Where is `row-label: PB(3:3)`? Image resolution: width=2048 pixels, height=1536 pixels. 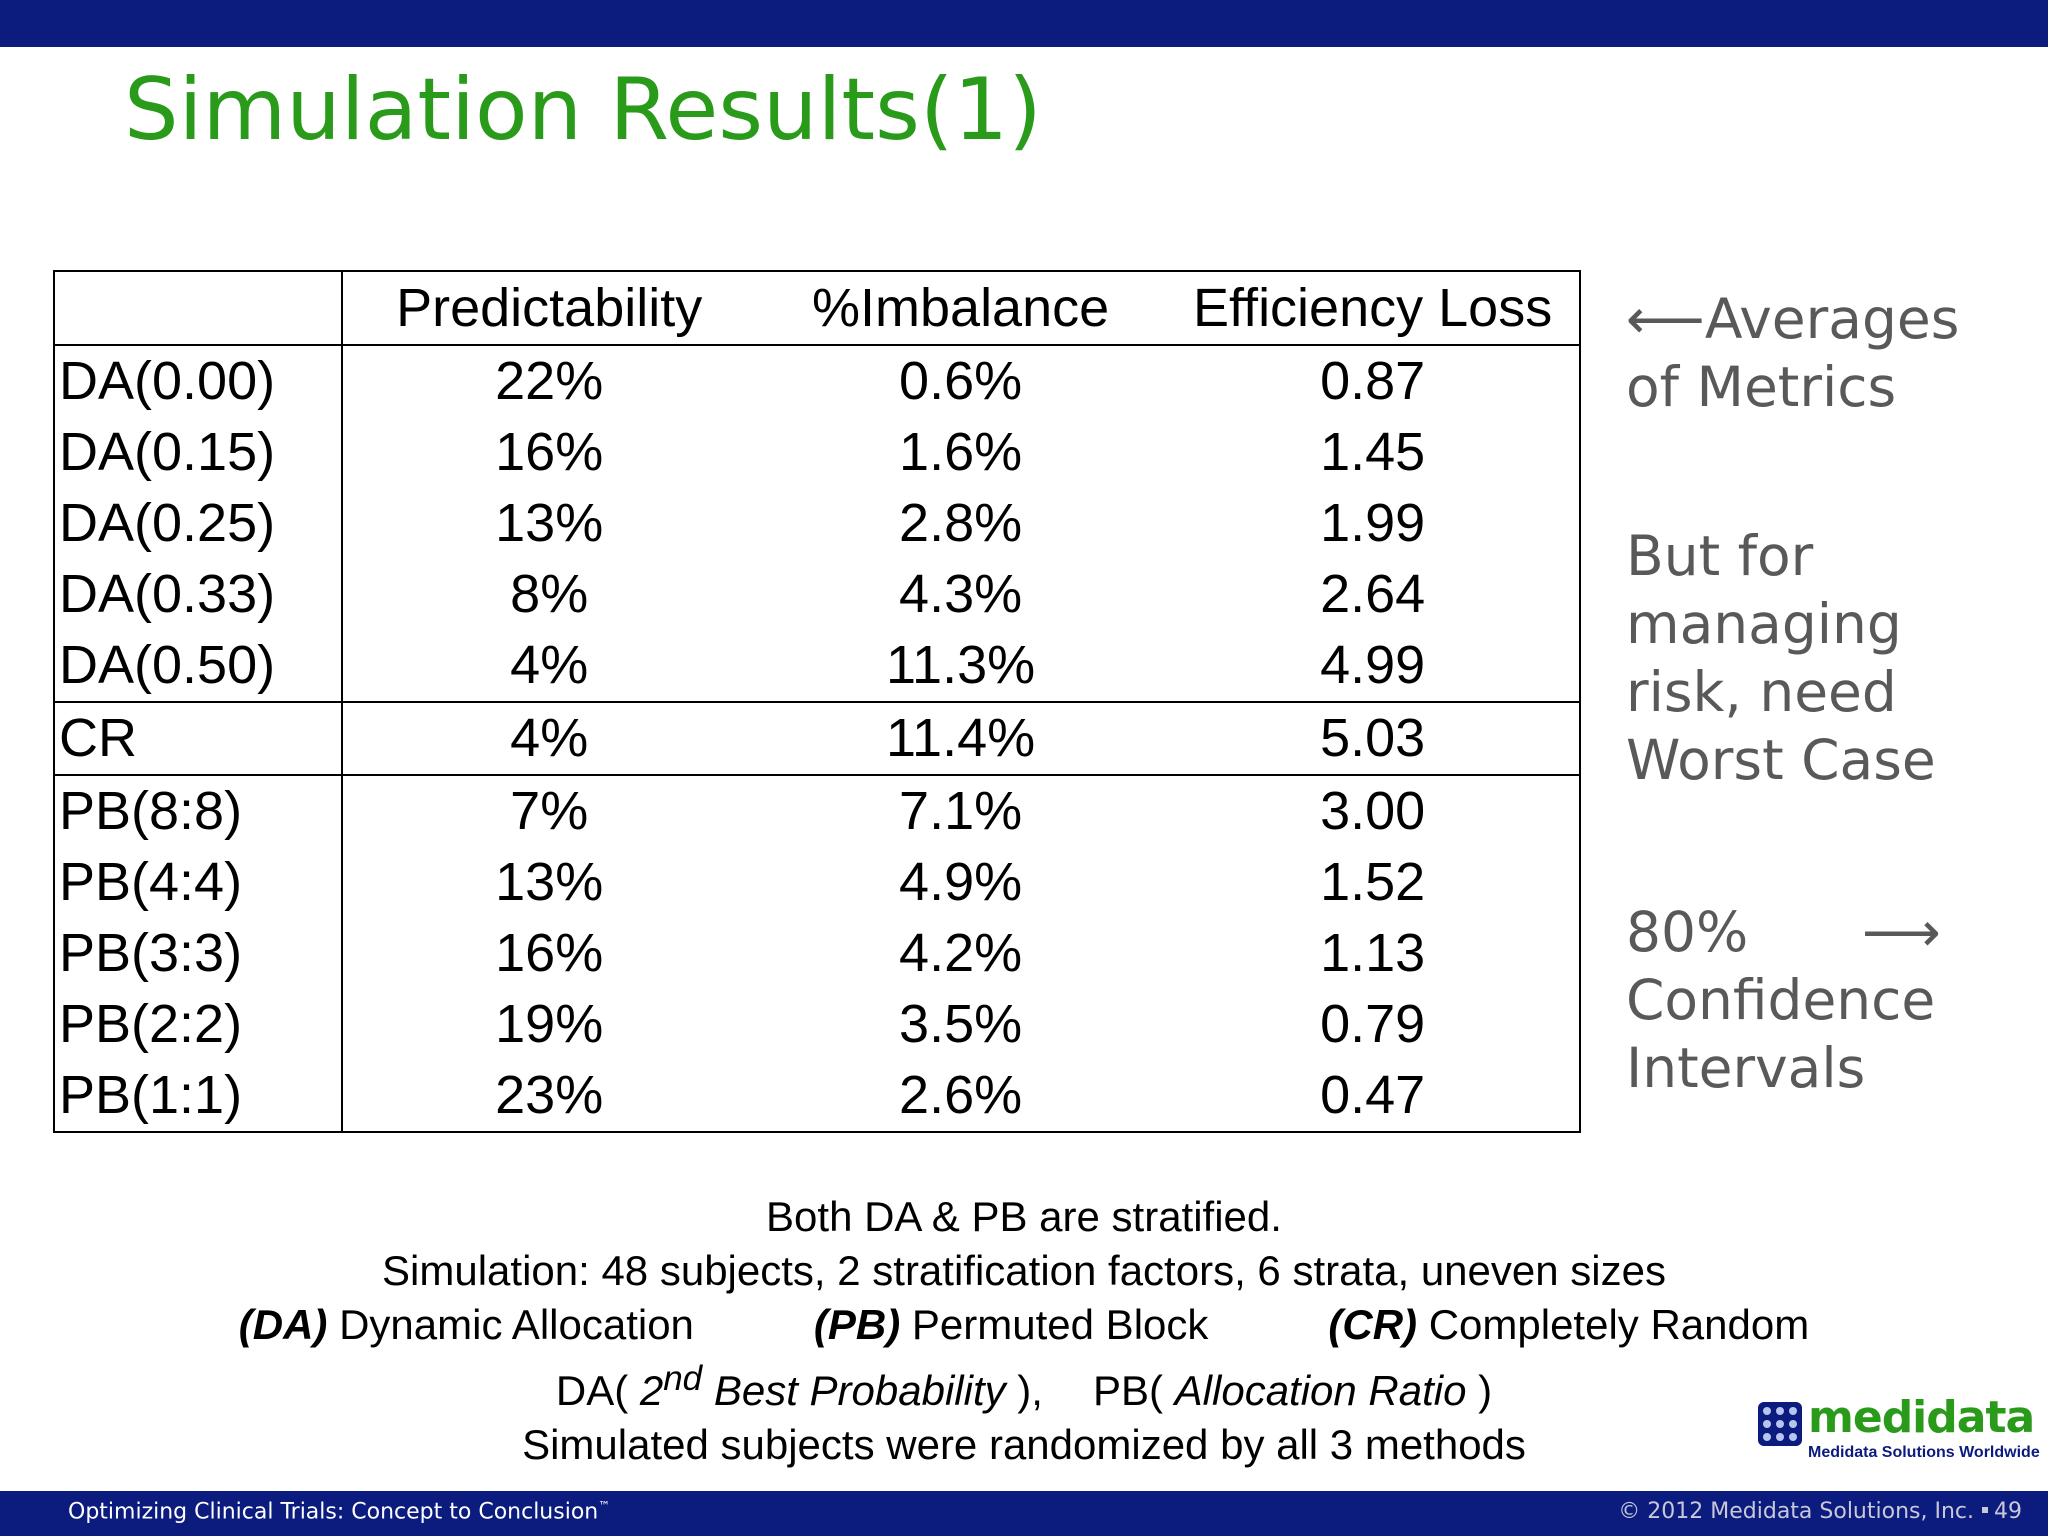
row-label: PB(3:3) is located at coordinates (199, 953).